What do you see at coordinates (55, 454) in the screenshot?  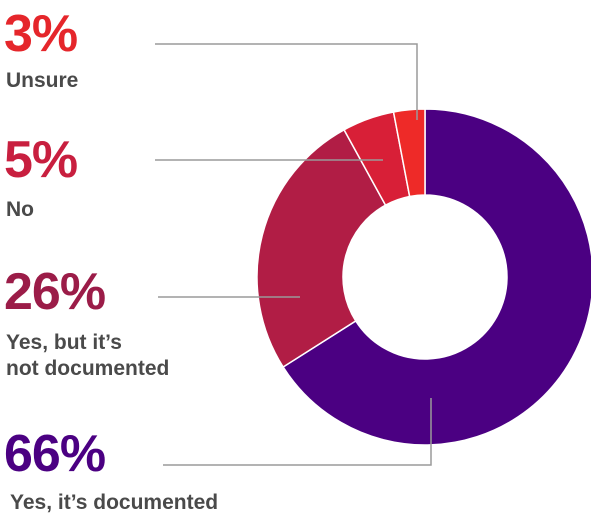 I see `yes-documented-percent: 66%` at bounding box center [55, 454].